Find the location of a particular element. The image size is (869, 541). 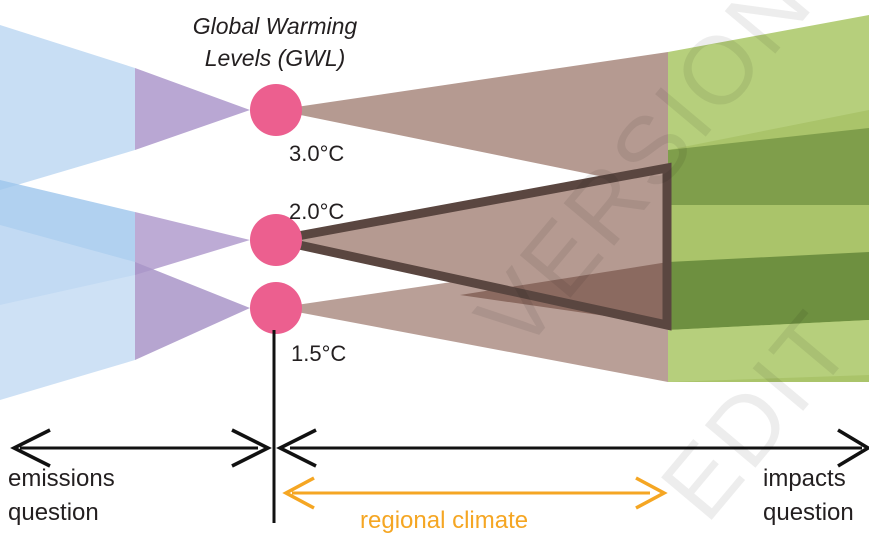

emissions-question-line1: emissions is located at coordinates (61, 478).